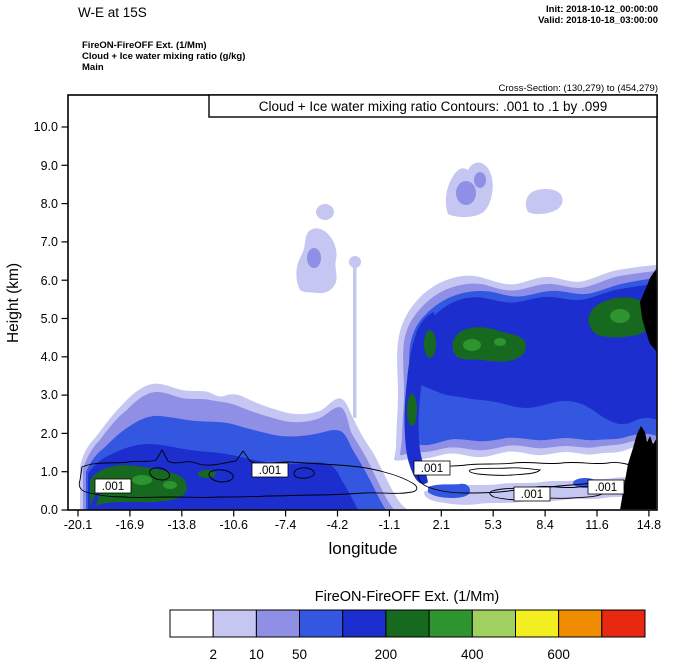  What do you see at coordinates (578, 88) in the screenshot?
I see `cross-section-coords-label: Cross-Section: (130,279) to (454,279)` at bounding box center [578, 88].